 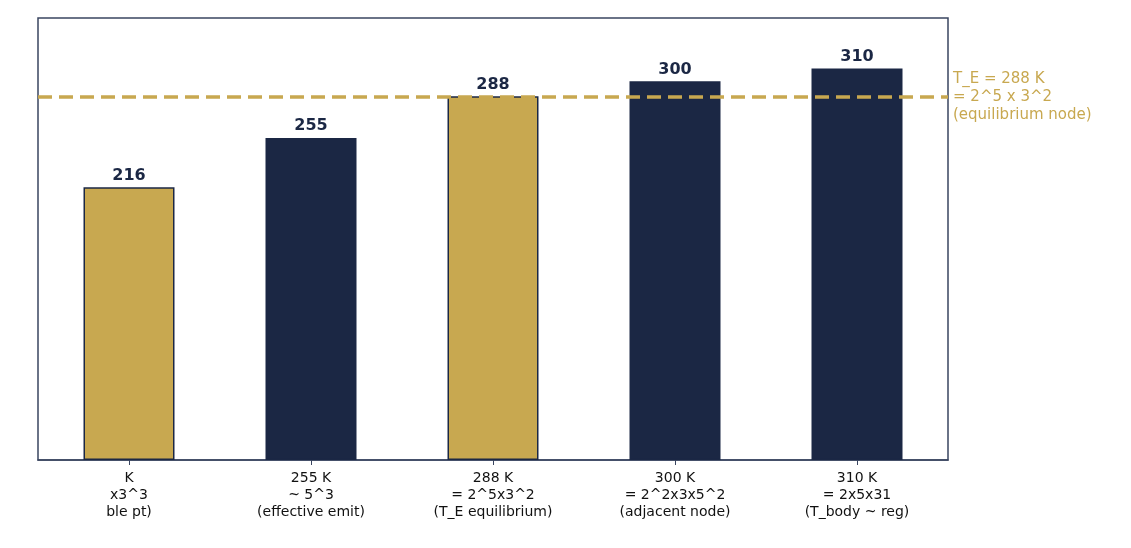 What do you see at coordinates (129, 174) in the screenshot?
I see `data-label: 216` at bounding box center [129, 174].